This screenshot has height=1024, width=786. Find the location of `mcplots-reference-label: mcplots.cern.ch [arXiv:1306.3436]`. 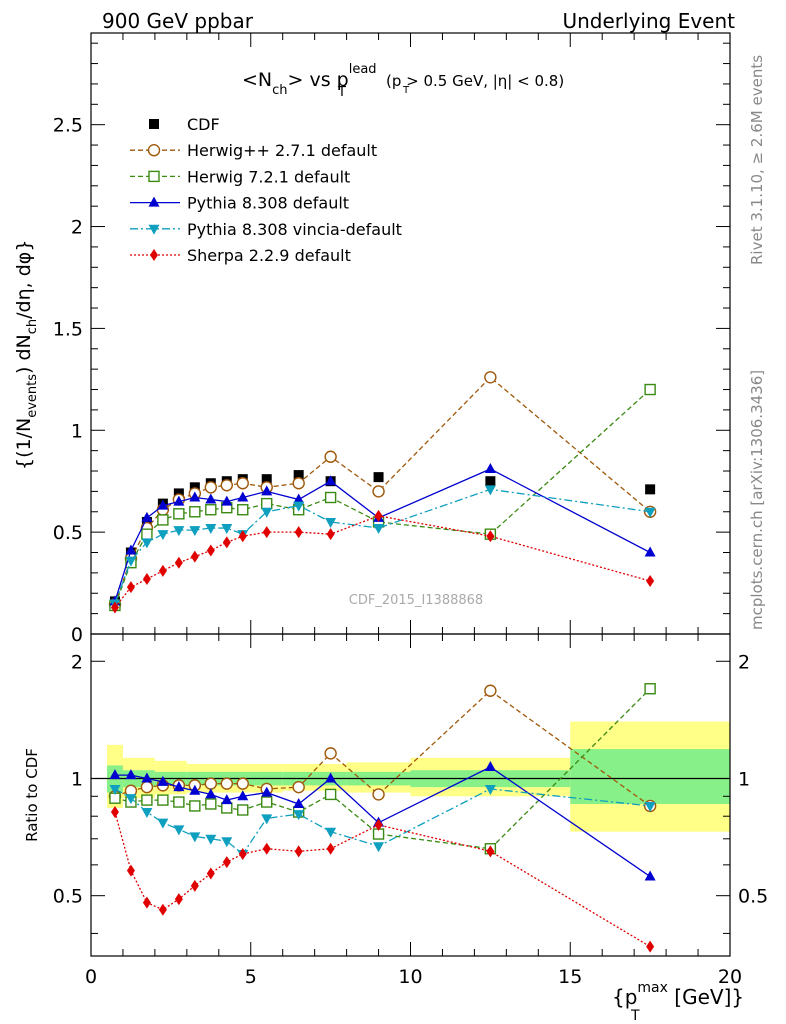

mcplots-reference-label: mcplots.cern.ch [arXiv:1306.3436] is located at coordinates (757, 500).